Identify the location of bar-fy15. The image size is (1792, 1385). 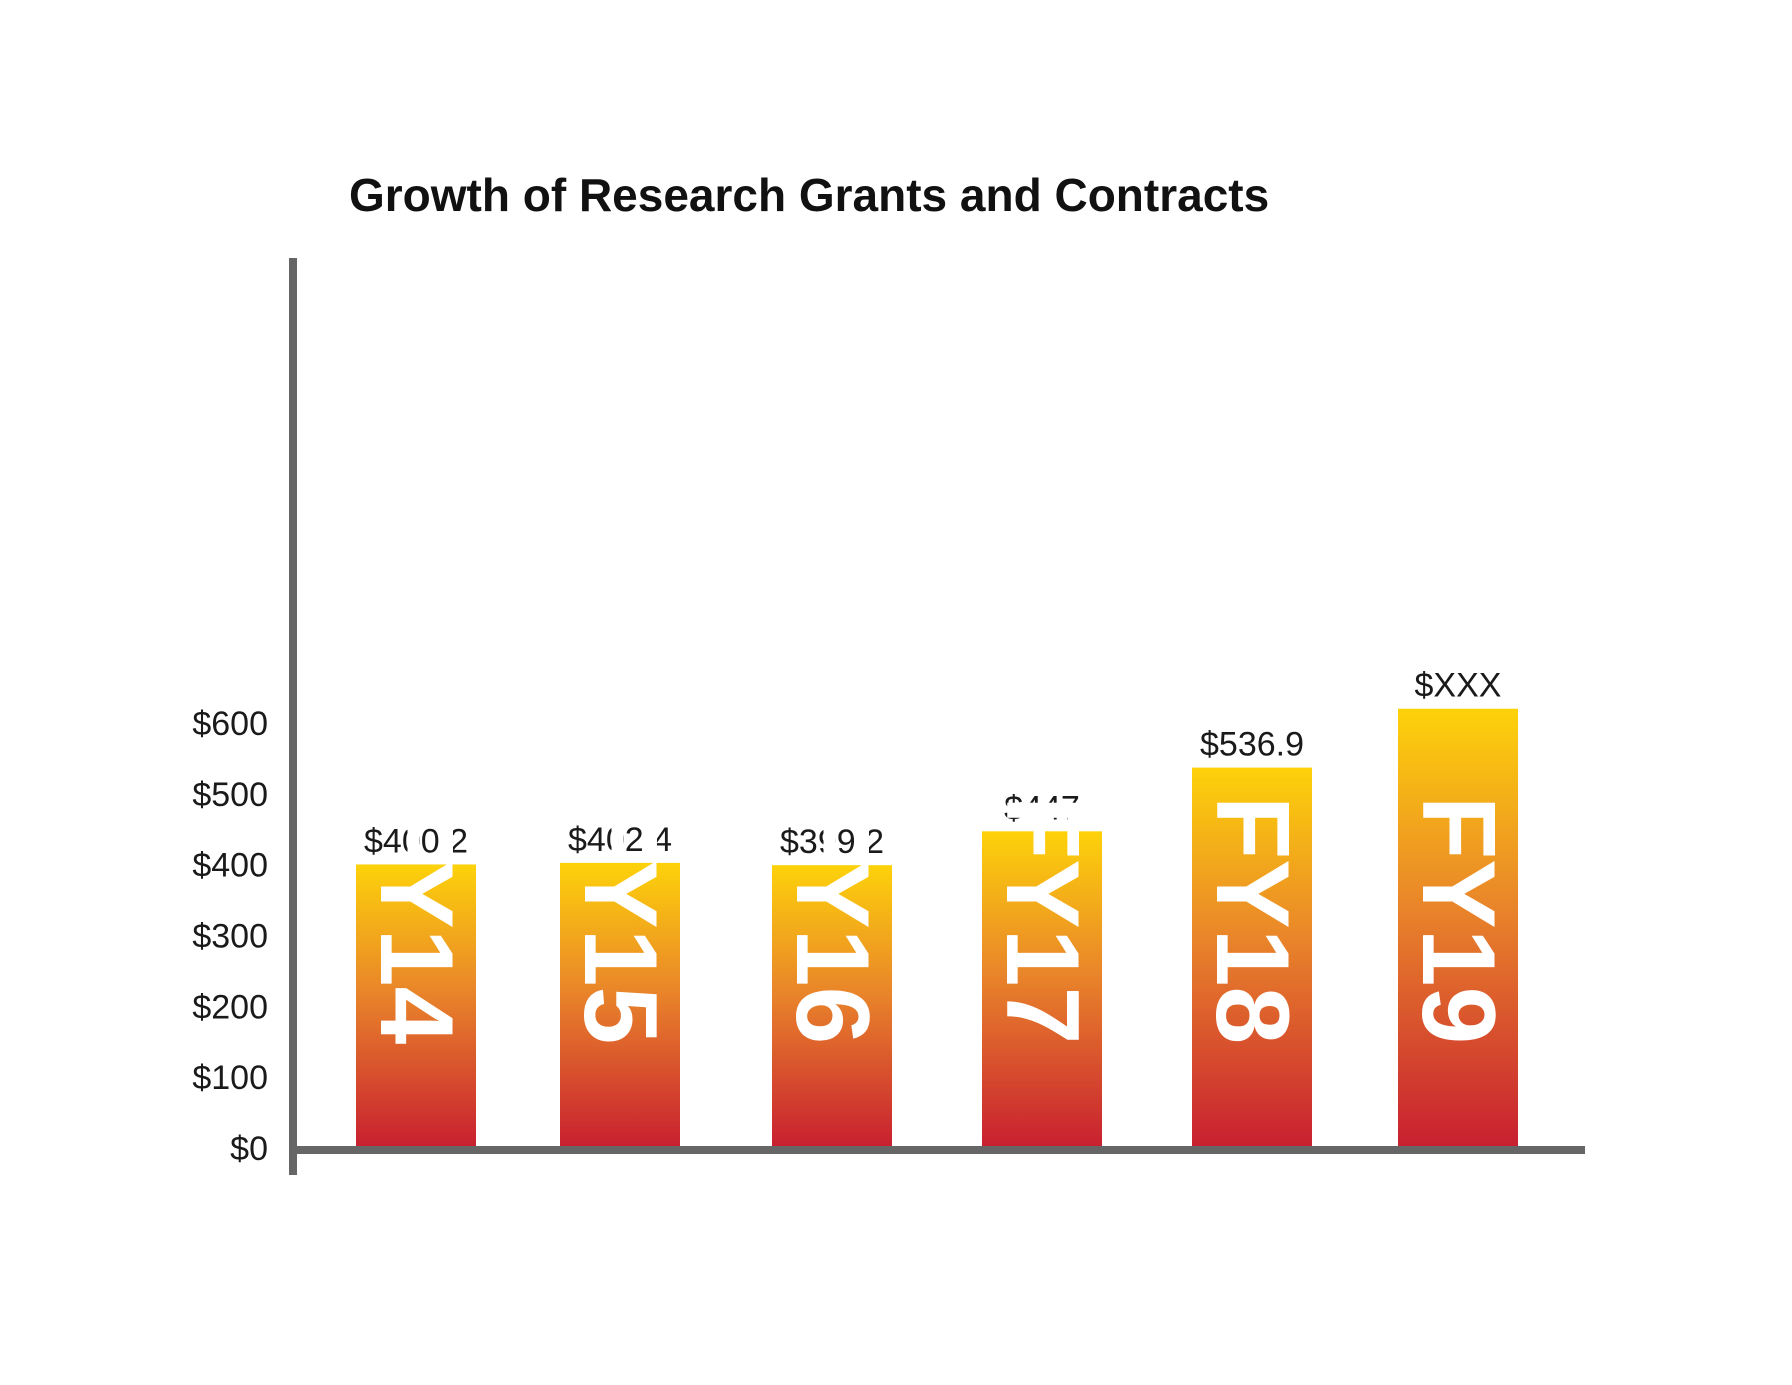
(620, 1005).